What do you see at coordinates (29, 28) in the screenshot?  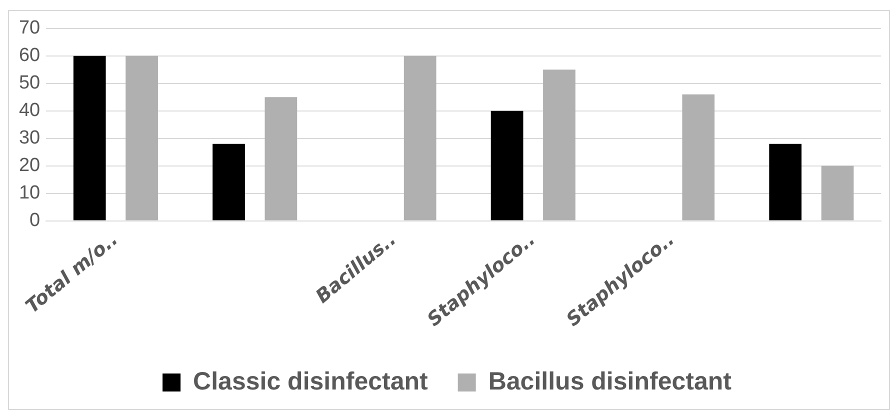 I see `y-tick-label: 70` at bounding box center [29, 28].